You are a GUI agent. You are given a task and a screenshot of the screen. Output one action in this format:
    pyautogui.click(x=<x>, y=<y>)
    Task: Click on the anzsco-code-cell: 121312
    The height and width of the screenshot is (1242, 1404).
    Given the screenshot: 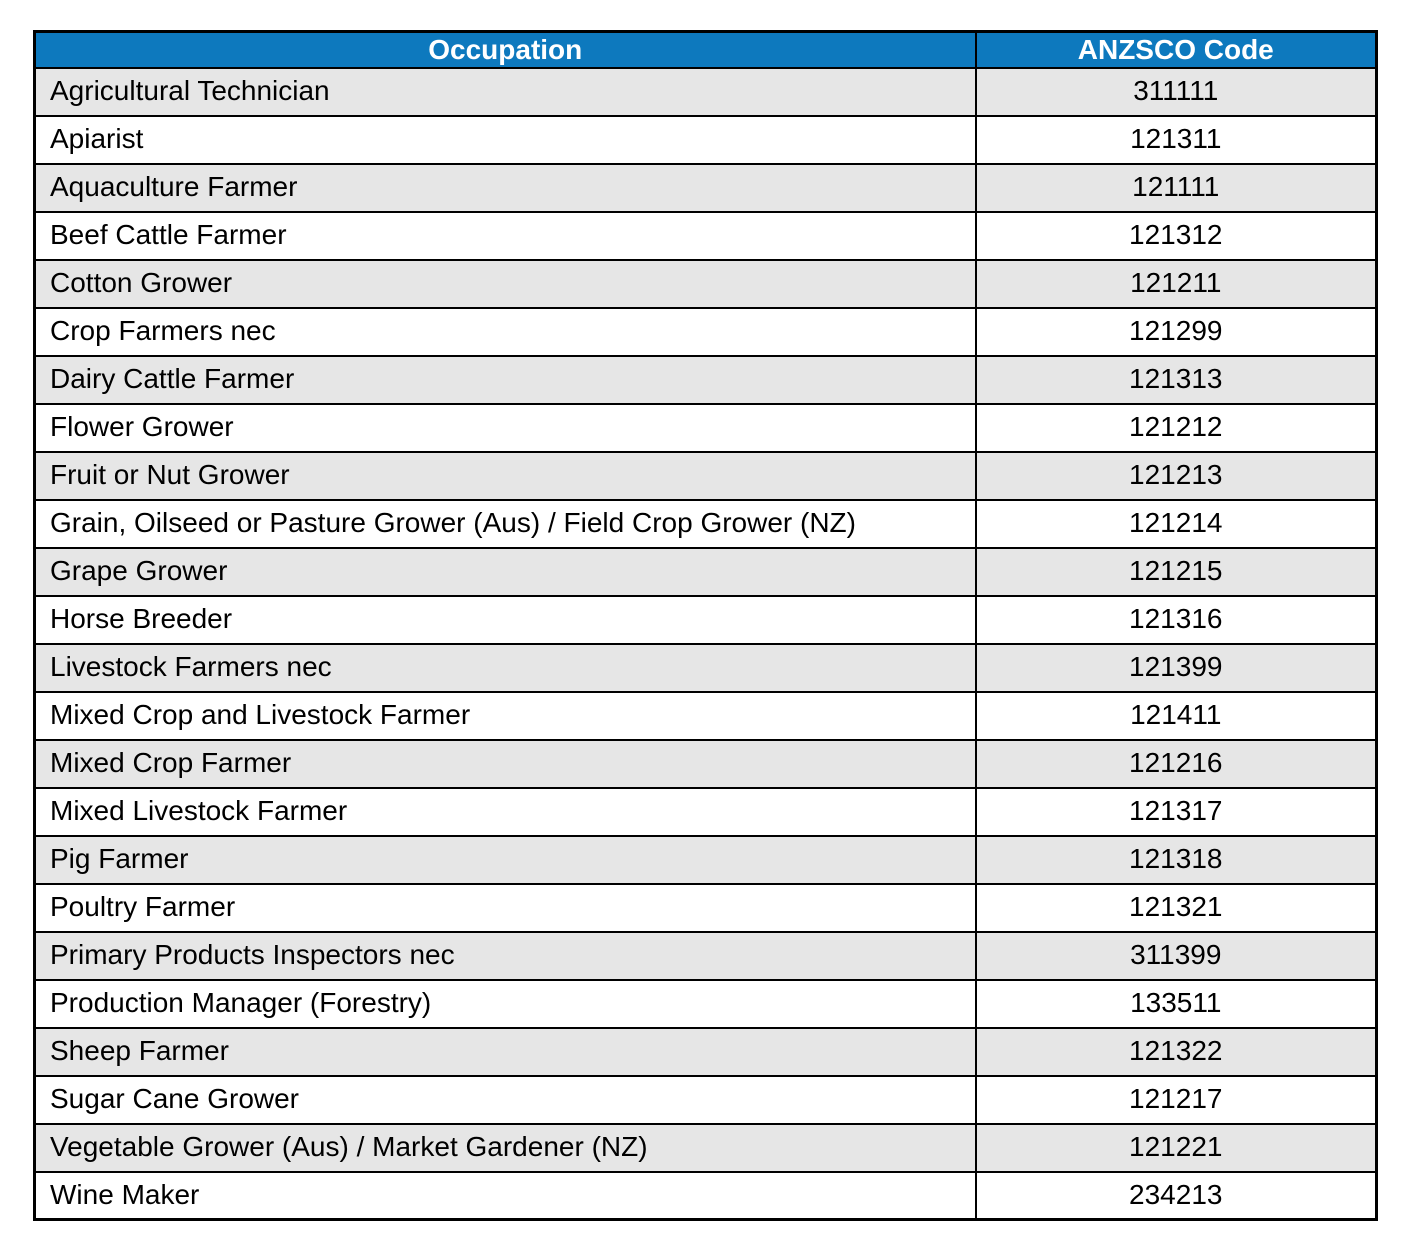 What is the action you would take?
    pyautogui.click(x=1176, y=235)
    